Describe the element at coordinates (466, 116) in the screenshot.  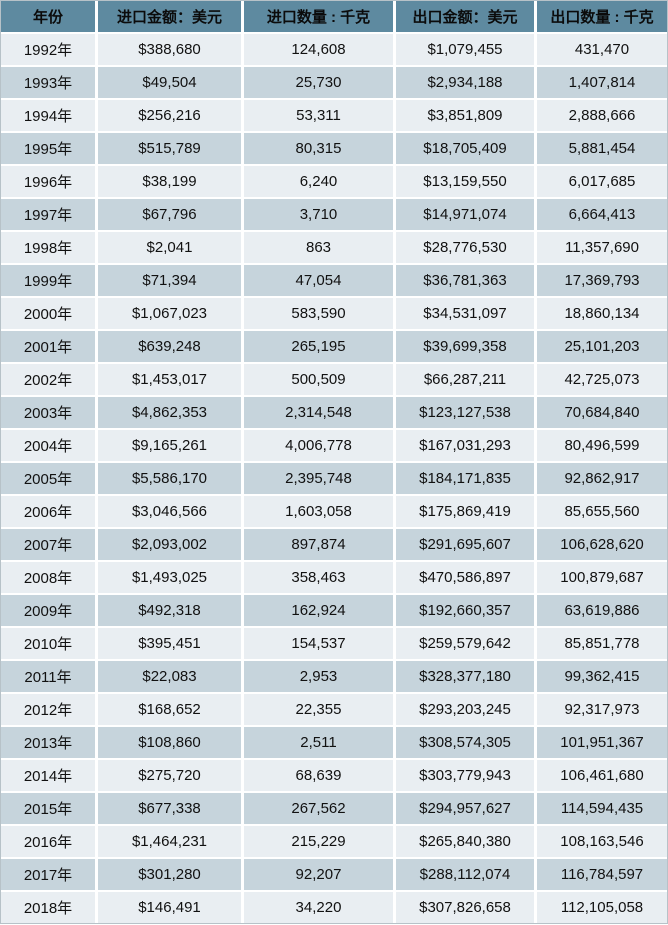
I see `cell-export-amount: $3,851,809` at that location.